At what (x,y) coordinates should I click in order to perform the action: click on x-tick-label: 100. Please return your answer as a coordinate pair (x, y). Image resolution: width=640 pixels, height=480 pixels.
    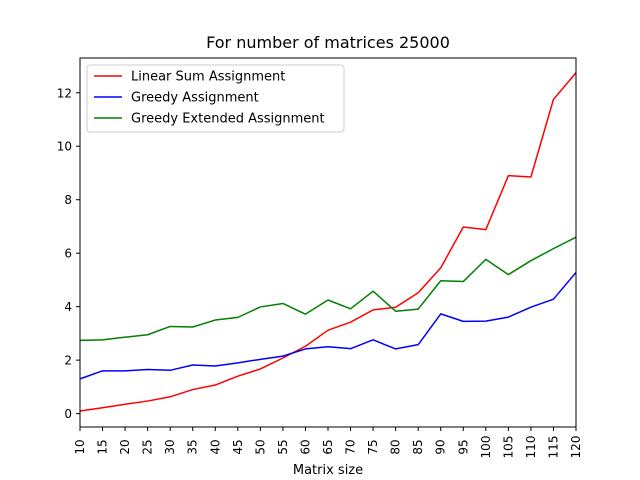
    Looking at the image, I should click on (486, 447).